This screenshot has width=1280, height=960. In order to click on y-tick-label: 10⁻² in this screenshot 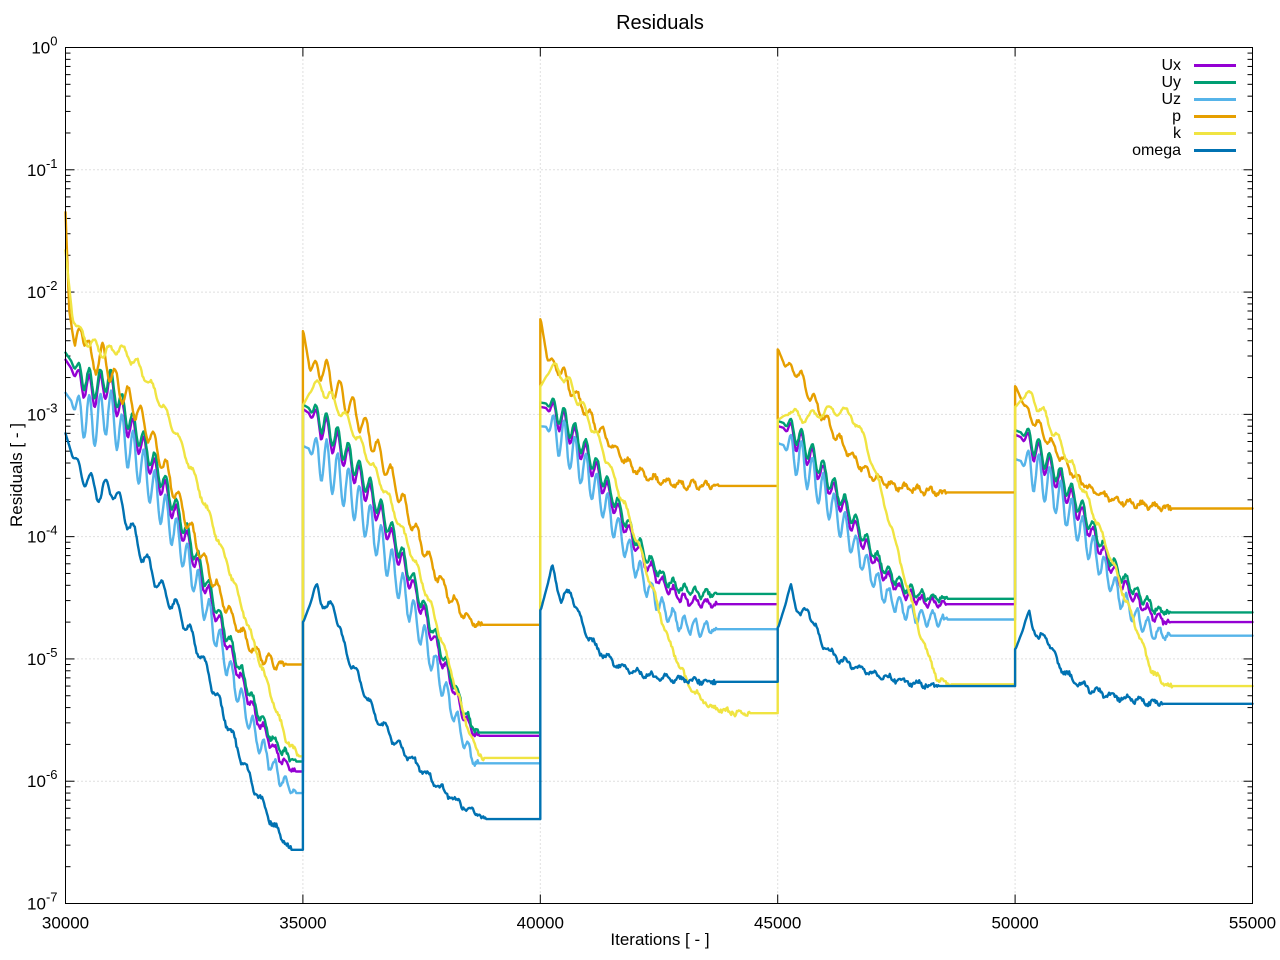, I will do `click(42, 290)`.